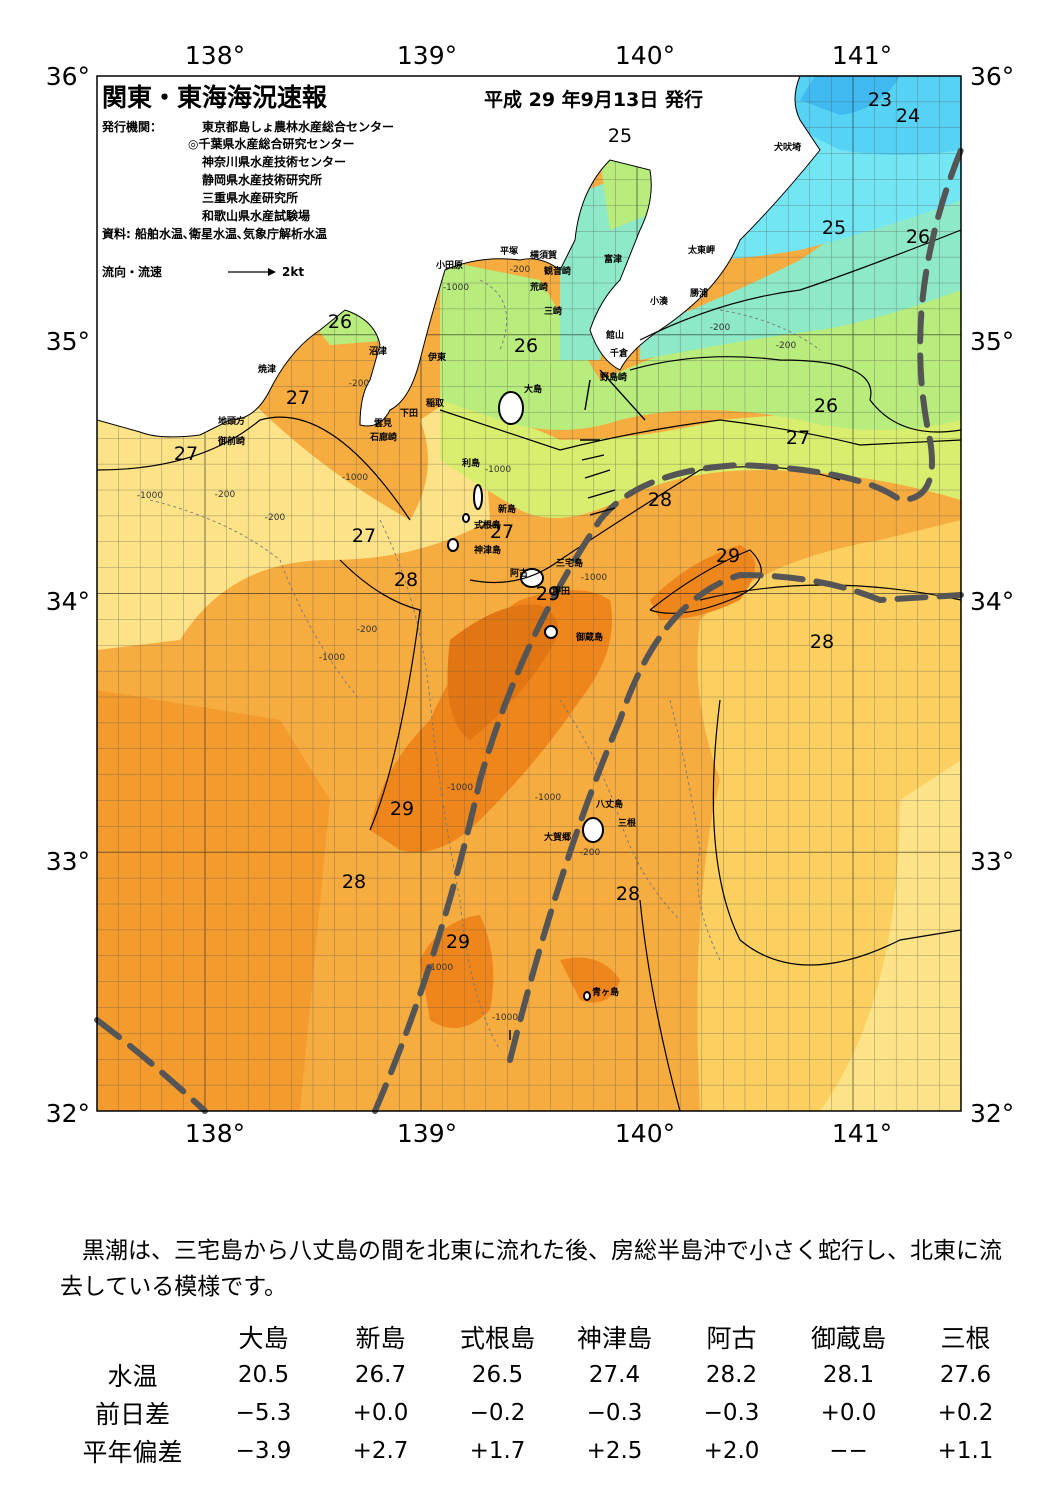 This screenshot has width=1064, height=1503. What do you see at coordinates (834, 228) in the screenshot?
I see `isotherm-label: 25` at bounding box center [834, 228].